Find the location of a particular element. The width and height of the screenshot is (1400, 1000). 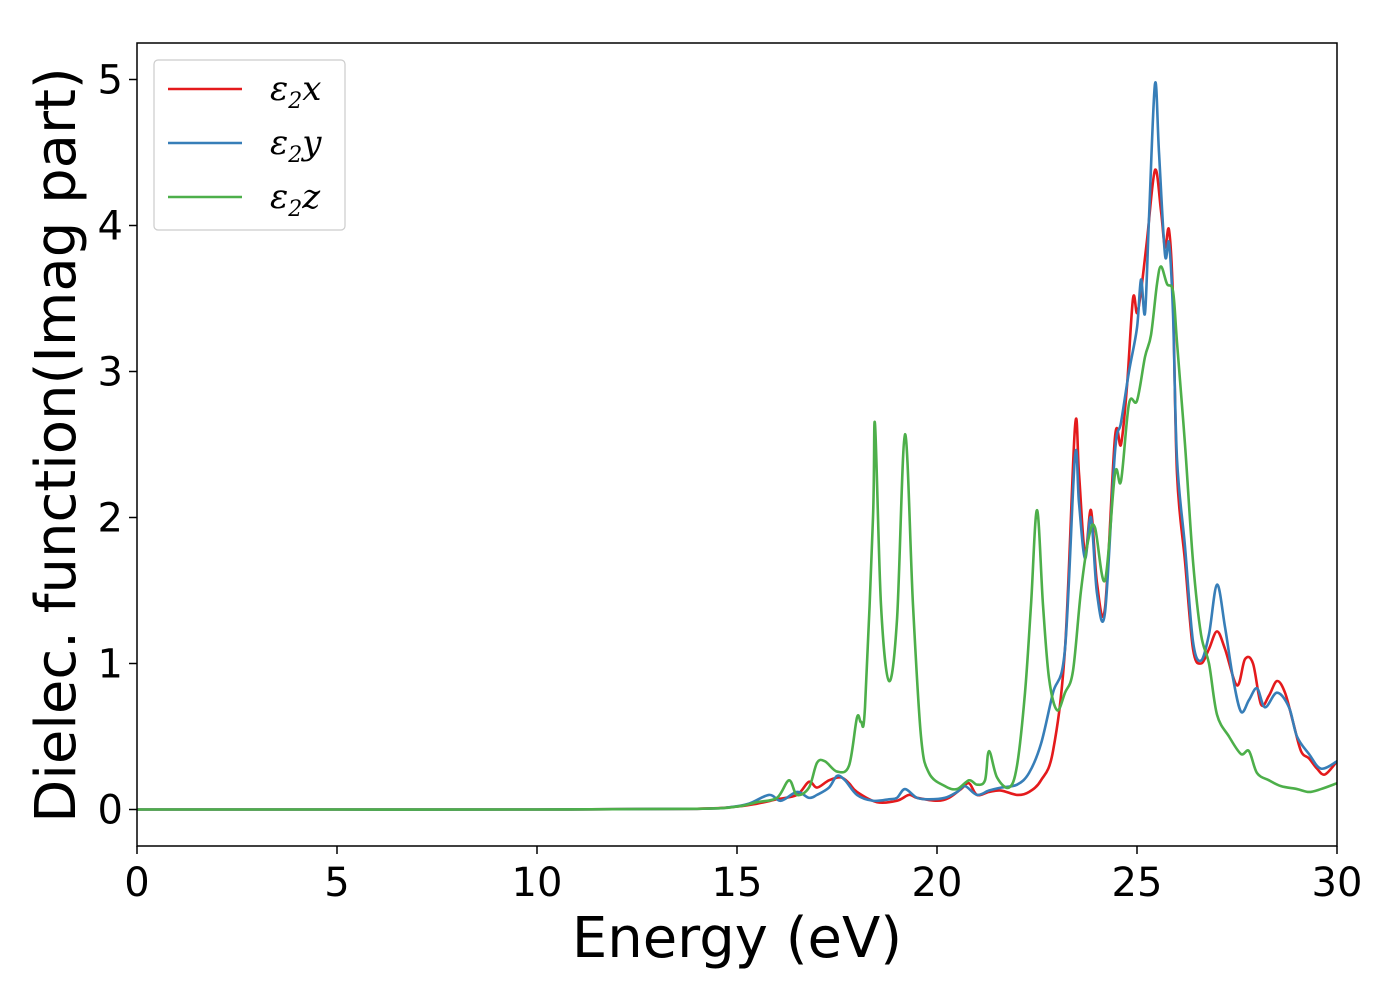

x-tick-label: 25 is located at coordinates (1137, 883).